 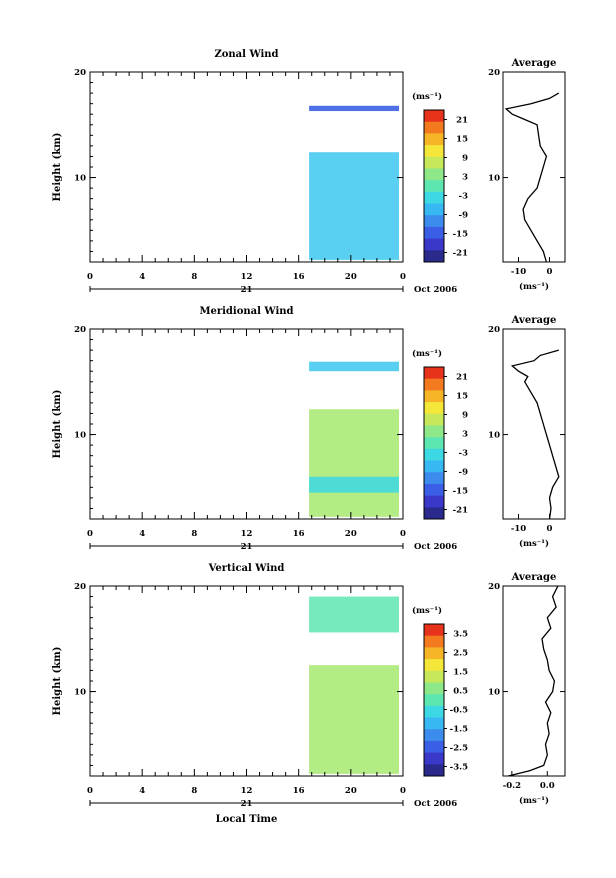 What do you see at coordinates (246, 54) in the screenshot?
I see `panel-title: Zonal Wind` at bounding box center [246, 54].